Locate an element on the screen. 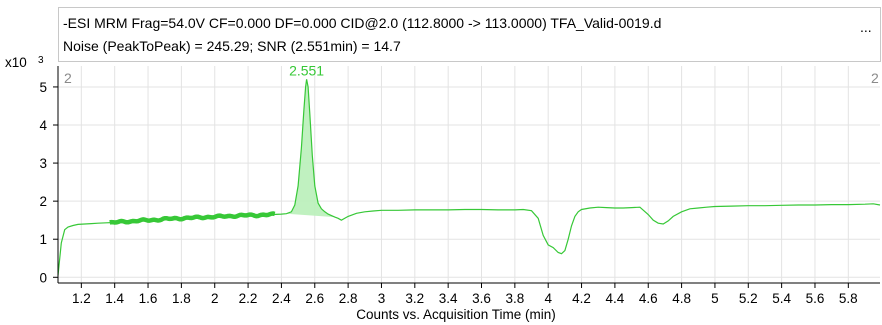 This screenshot has height=325, width=882. x-tick-label: 5.4 is located at coordinates (781, 298).